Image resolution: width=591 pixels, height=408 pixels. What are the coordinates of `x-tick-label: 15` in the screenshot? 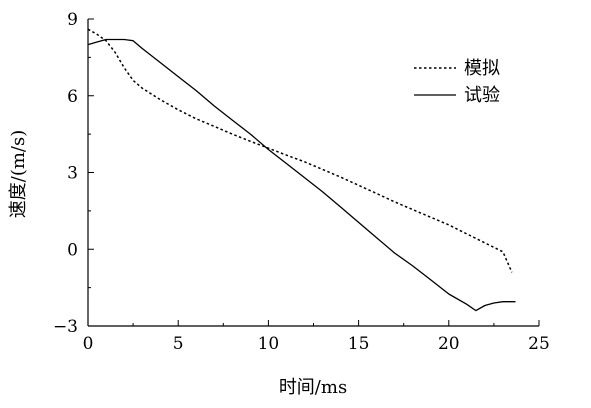 It's located at (359, 344).